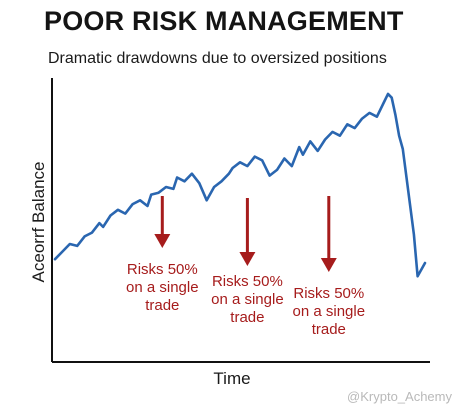 The height and width of the screenshot is (410, 474). What do you see at coordinates (224, 21) in the screenshot?
I see `chart-title: POOR RISK MANAGEMENT` at bounding box center [224, 21].